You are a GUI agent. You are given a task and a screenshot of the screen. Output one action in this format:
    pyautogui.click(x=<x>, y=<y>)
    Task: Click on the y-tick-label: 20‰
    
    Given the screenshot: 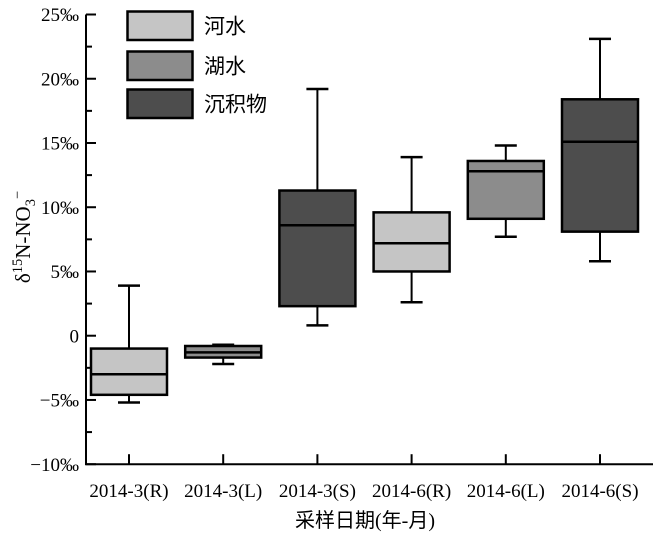 What is the action you would take?
    pyautogui.click(x=60, y=79)
    